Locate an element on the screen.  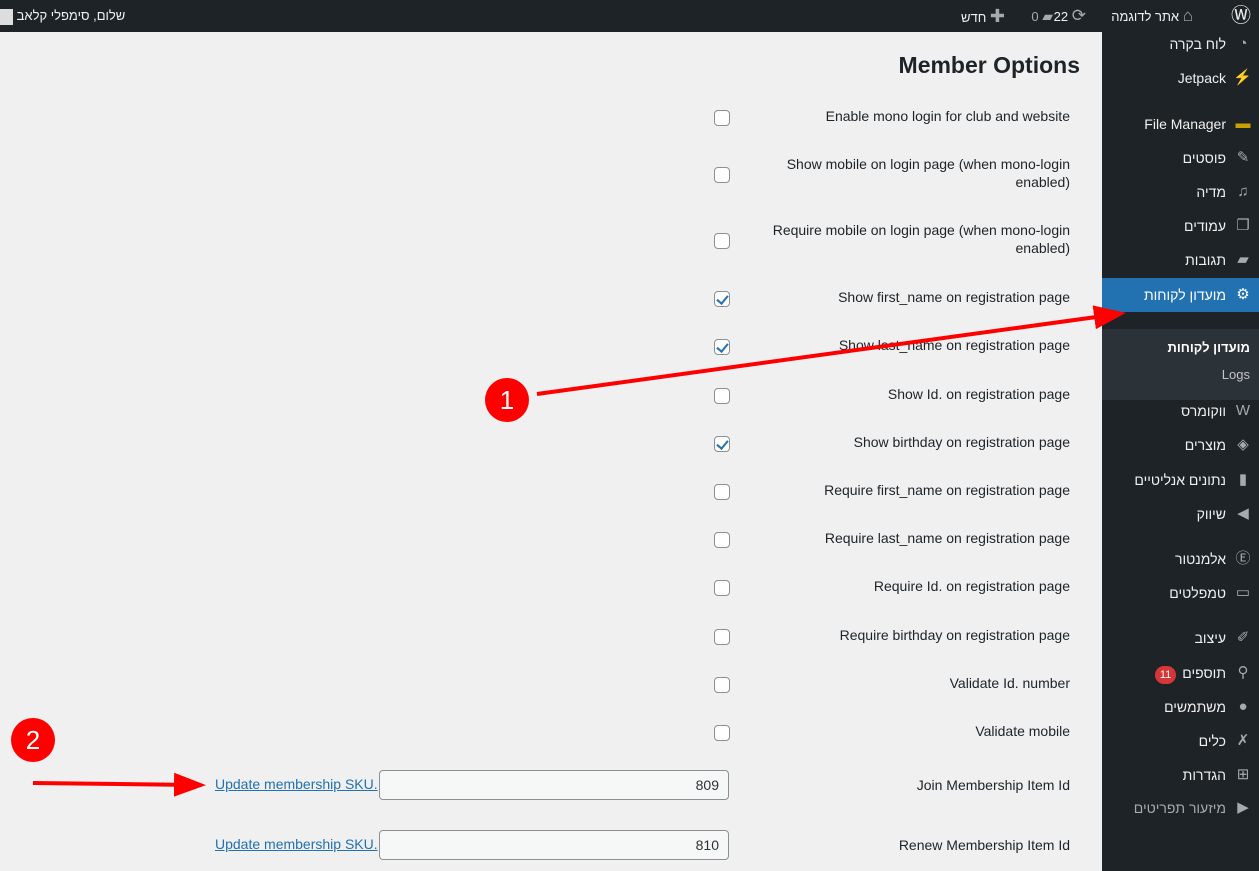
sidebar-item-label: נתונים אנליטיים is located at coordinates (1180, 480).